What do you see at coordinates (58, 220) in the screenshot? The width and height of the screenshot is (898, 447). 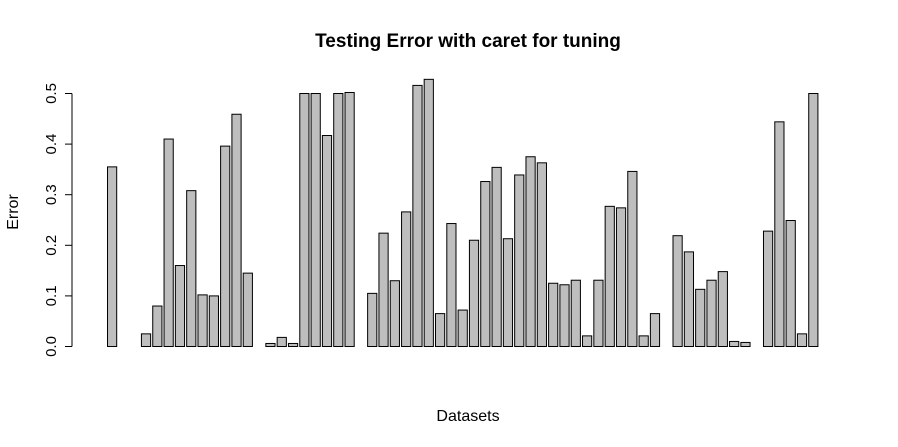 I see `y-axis: 0.0 0.1 0.2 0.3 0.4 0.5` at bounding box center [58, 220].